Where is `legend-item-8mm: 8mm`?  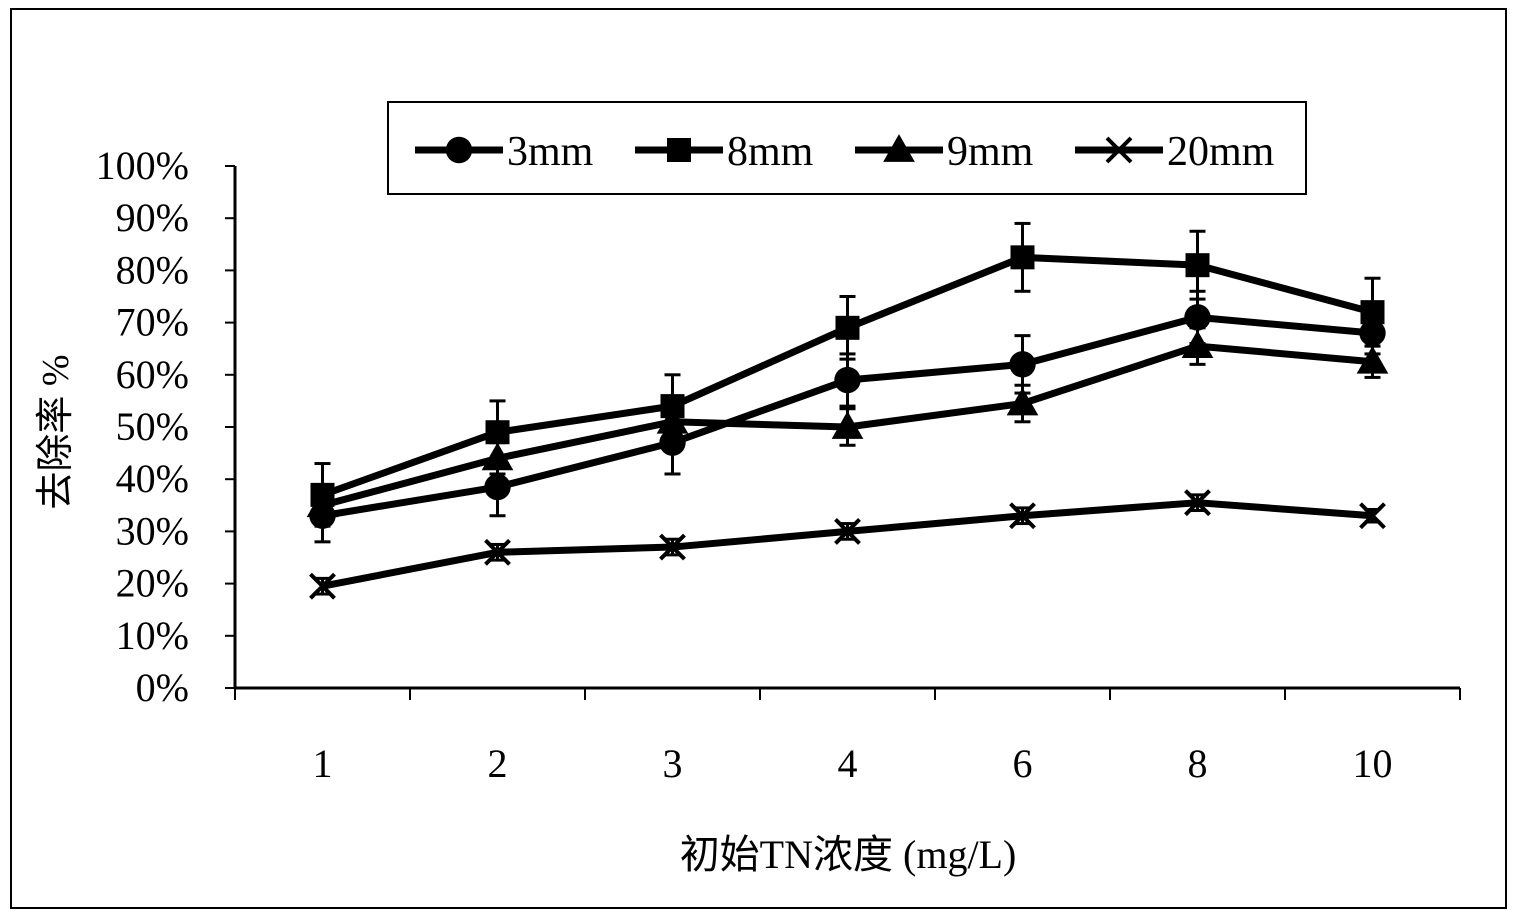 legend-item-8mm: 8mm is located at coordinates (724, 152).